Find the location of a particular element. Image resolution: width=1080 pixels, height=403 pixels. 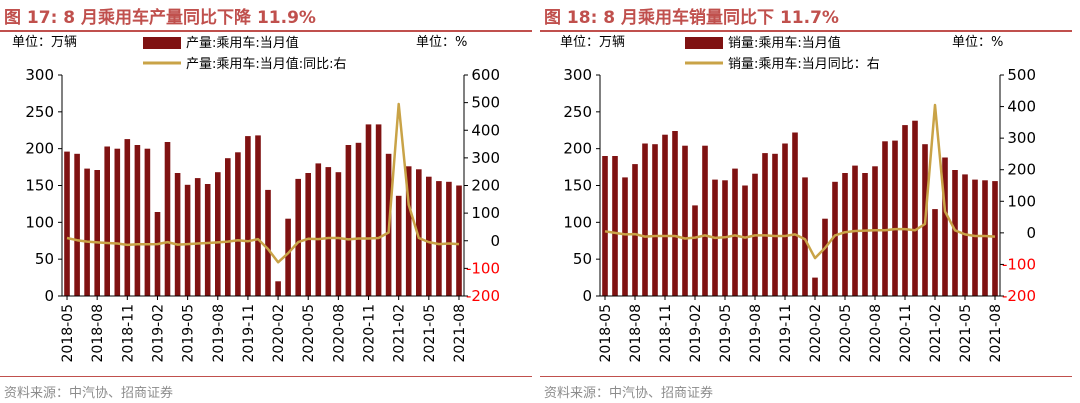

y-right-tick-label: 500 is located at coordinates (485, 103).